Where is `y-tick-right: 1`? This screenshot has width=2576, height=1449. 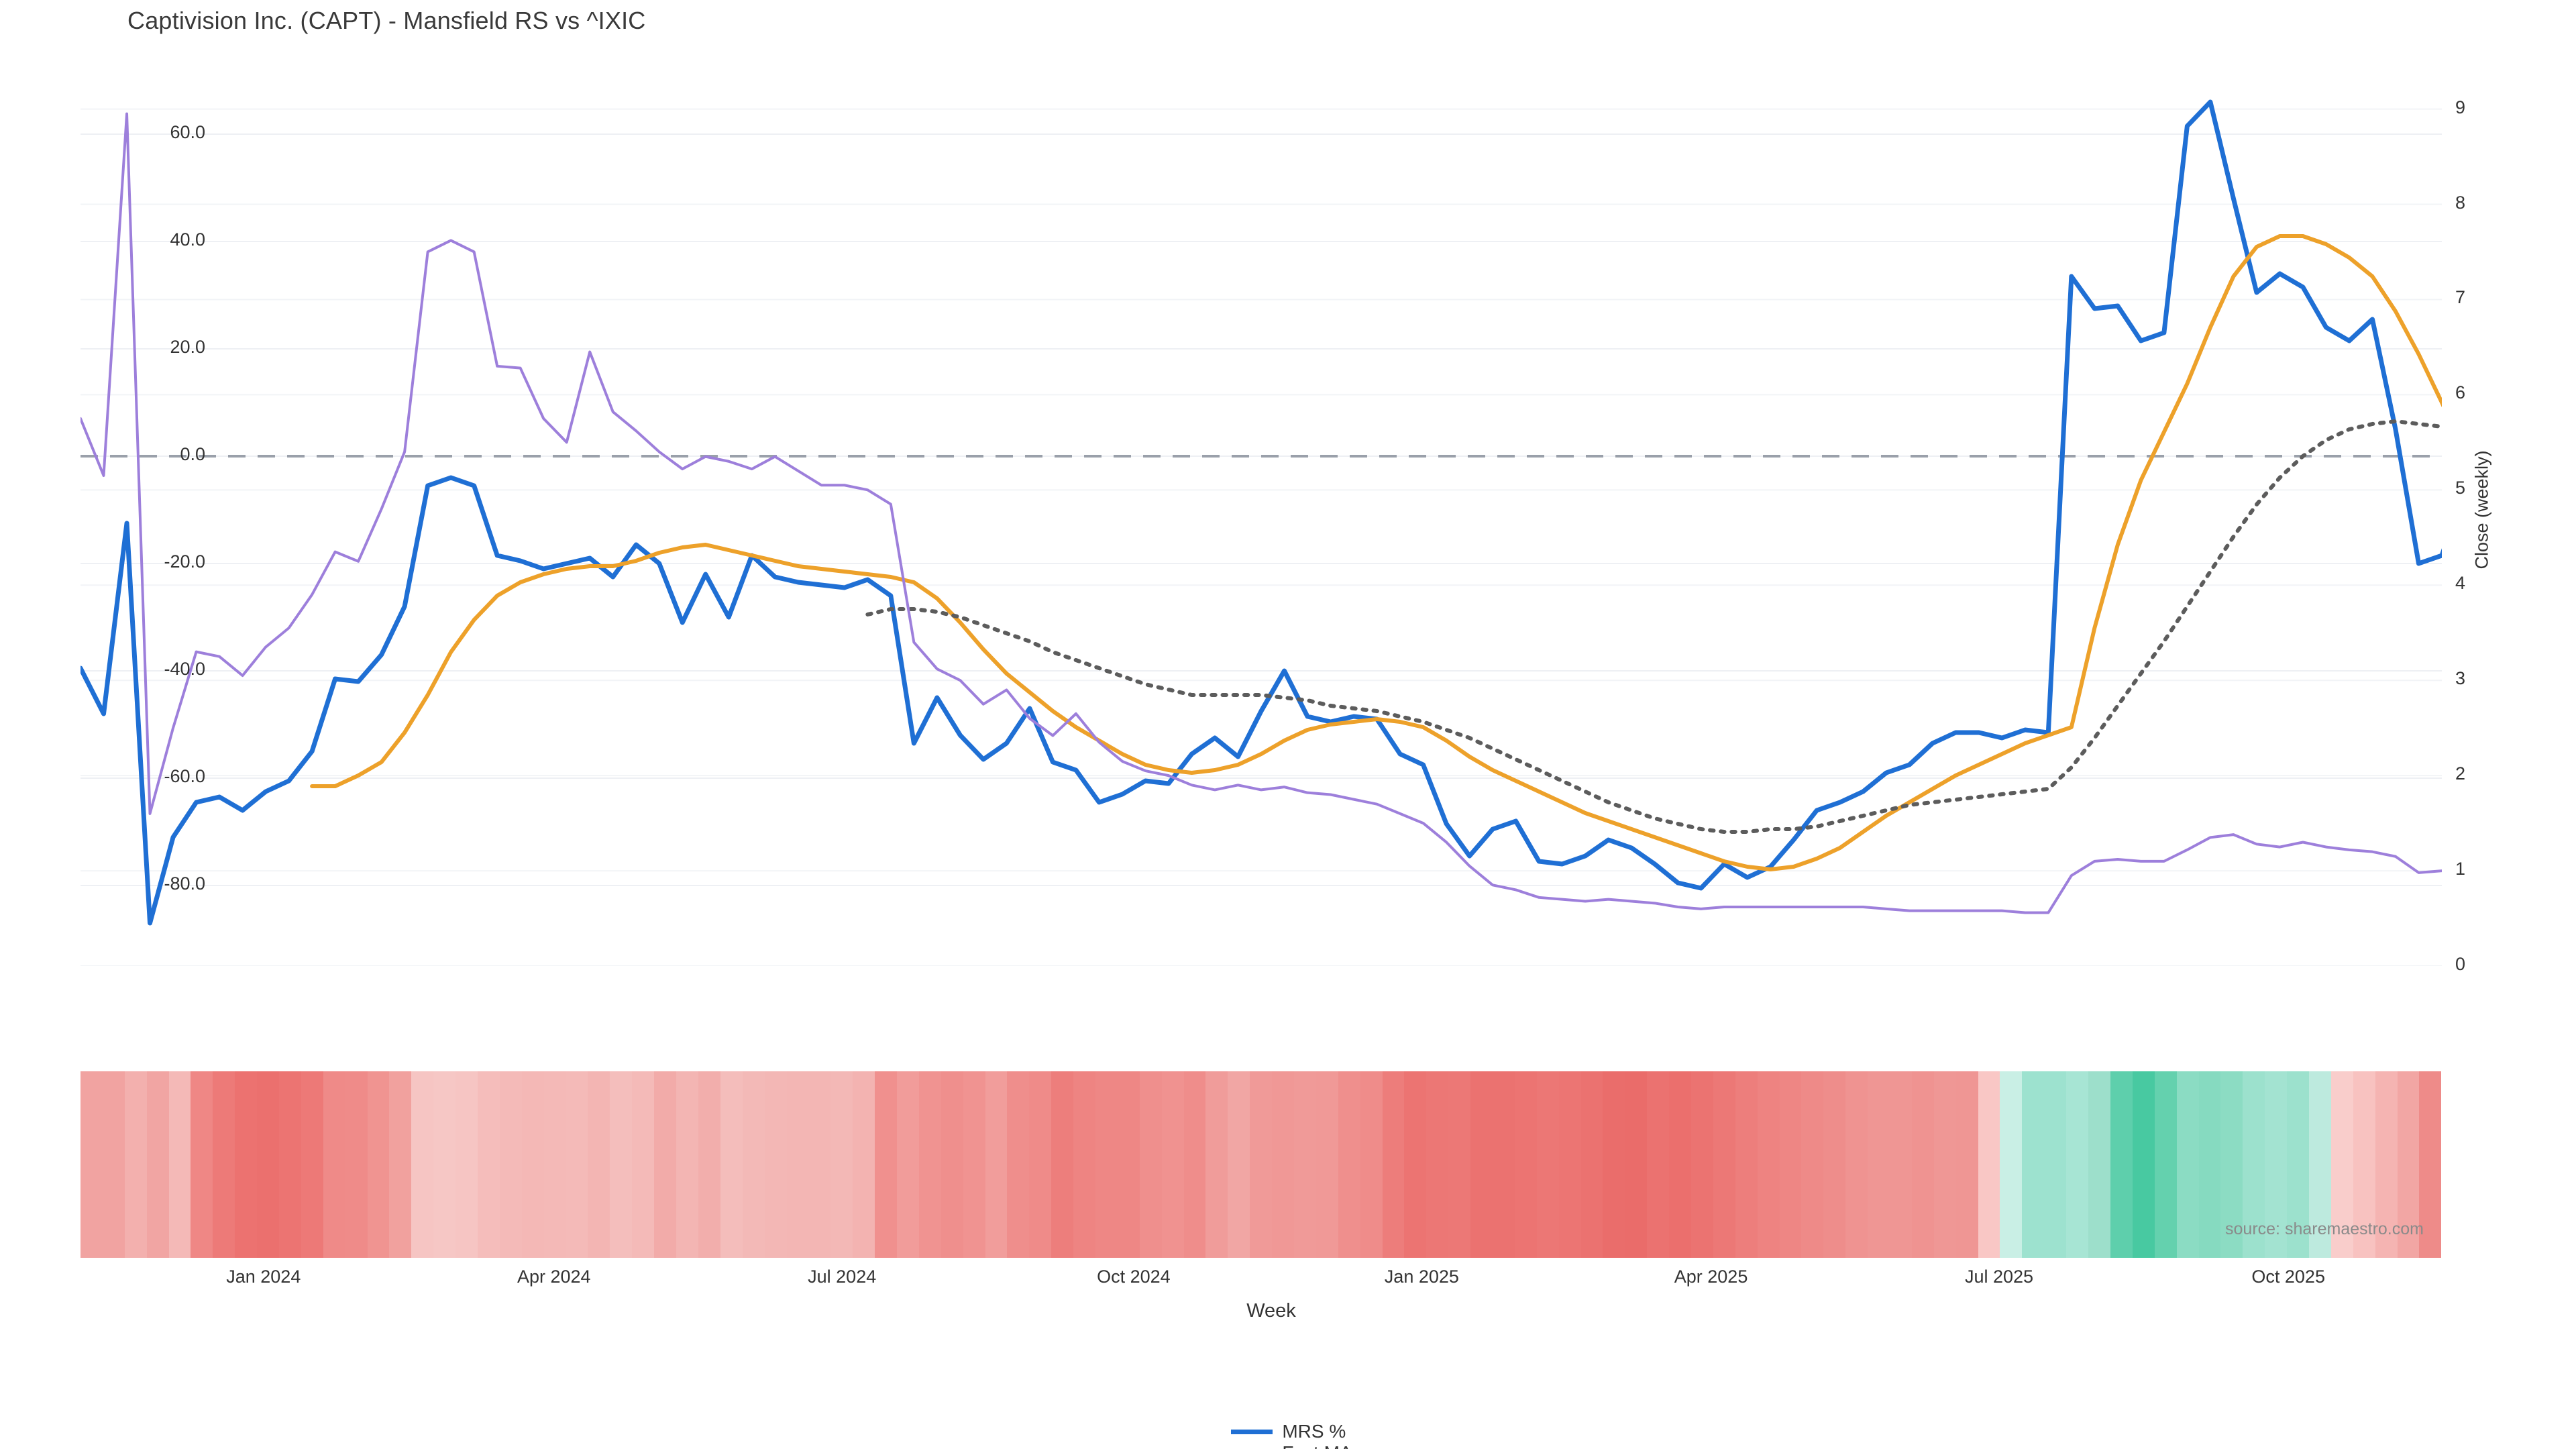 y-tick-right: 1 is located at coordinates (2460, 869).